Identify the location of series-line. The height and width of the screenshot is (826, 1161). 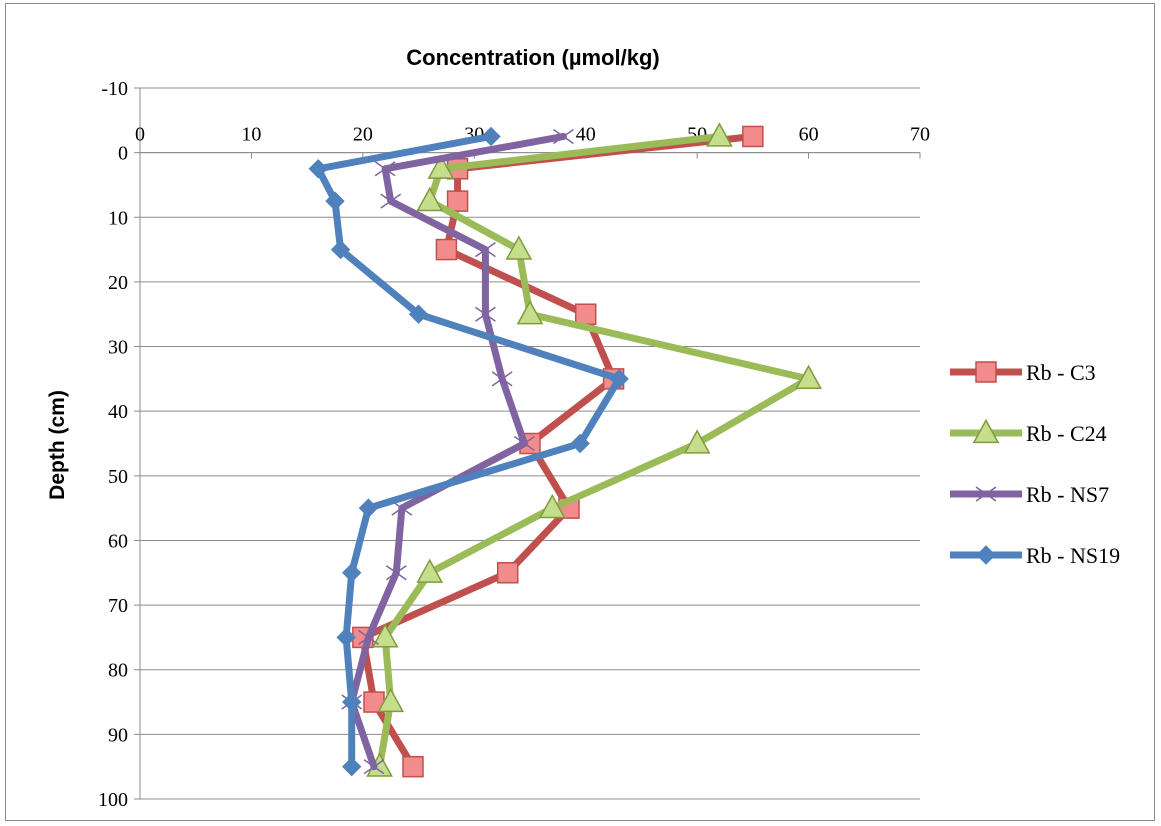
(457, 451).